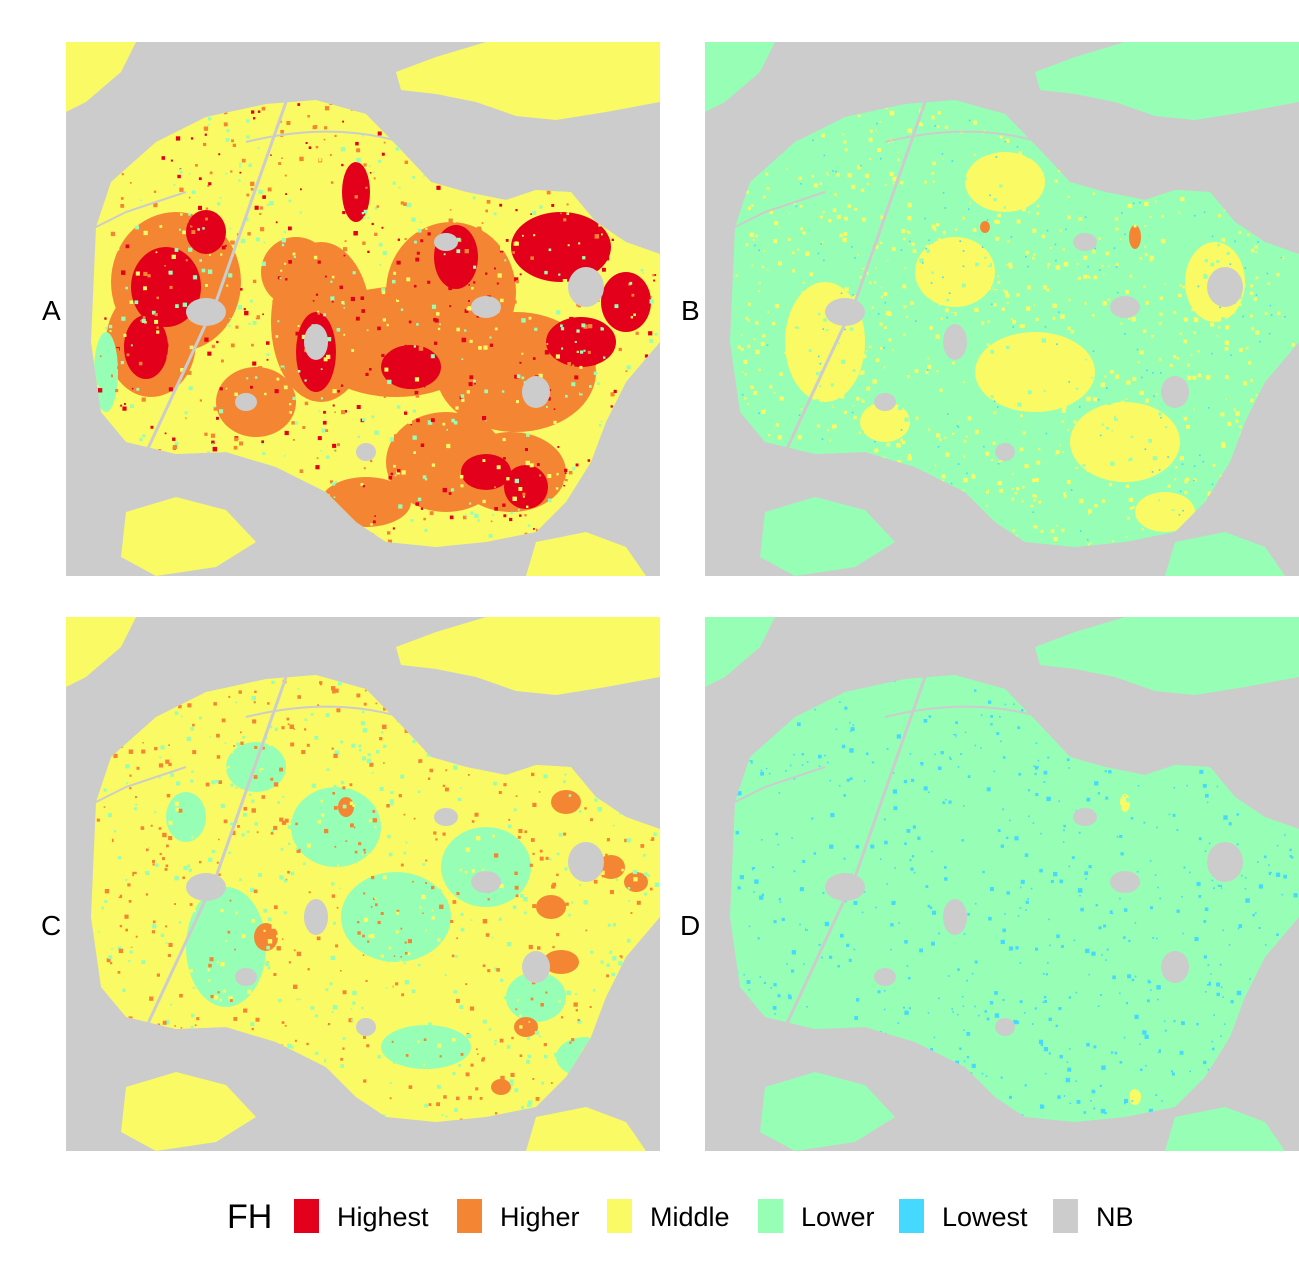 This screenshot has width=1299, height=1275. I want to click on legend-label-nb: NB, so click(1115, 1217).